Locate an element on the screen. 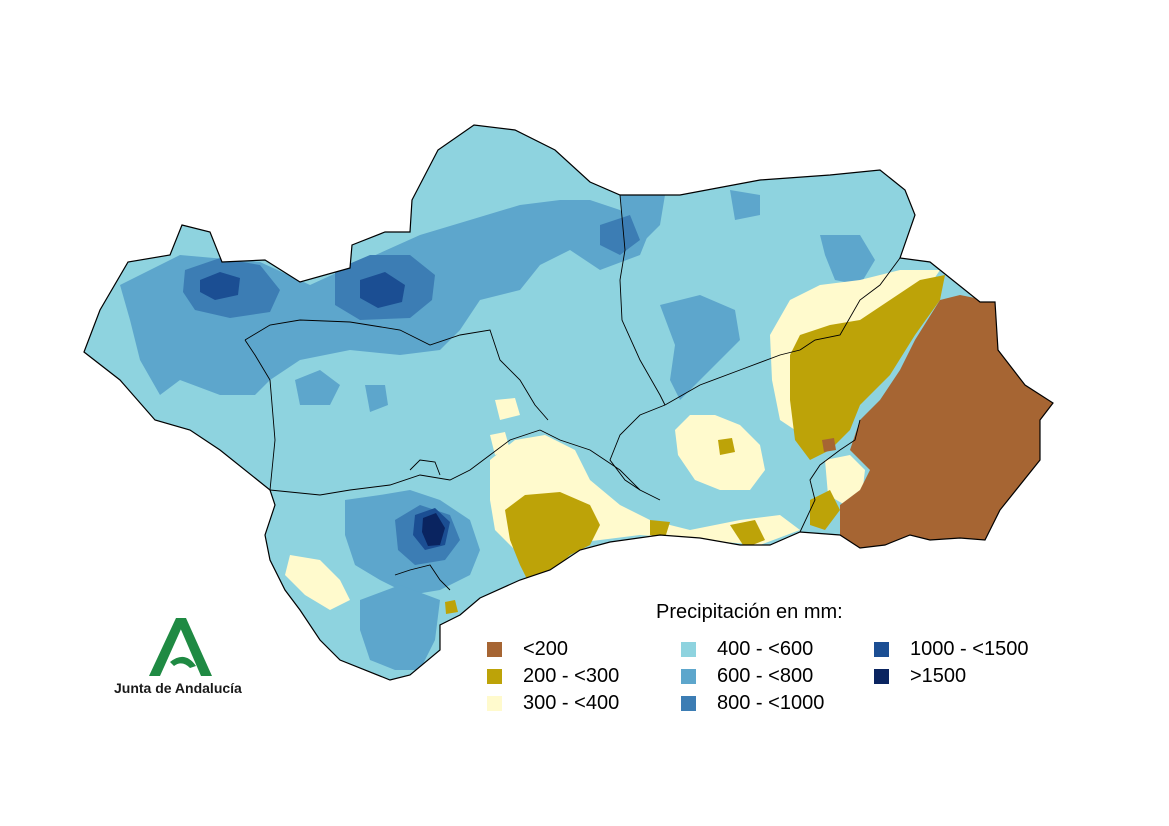  legend-item-600-800: 600 - <800 is located at coordinates (747, 676).